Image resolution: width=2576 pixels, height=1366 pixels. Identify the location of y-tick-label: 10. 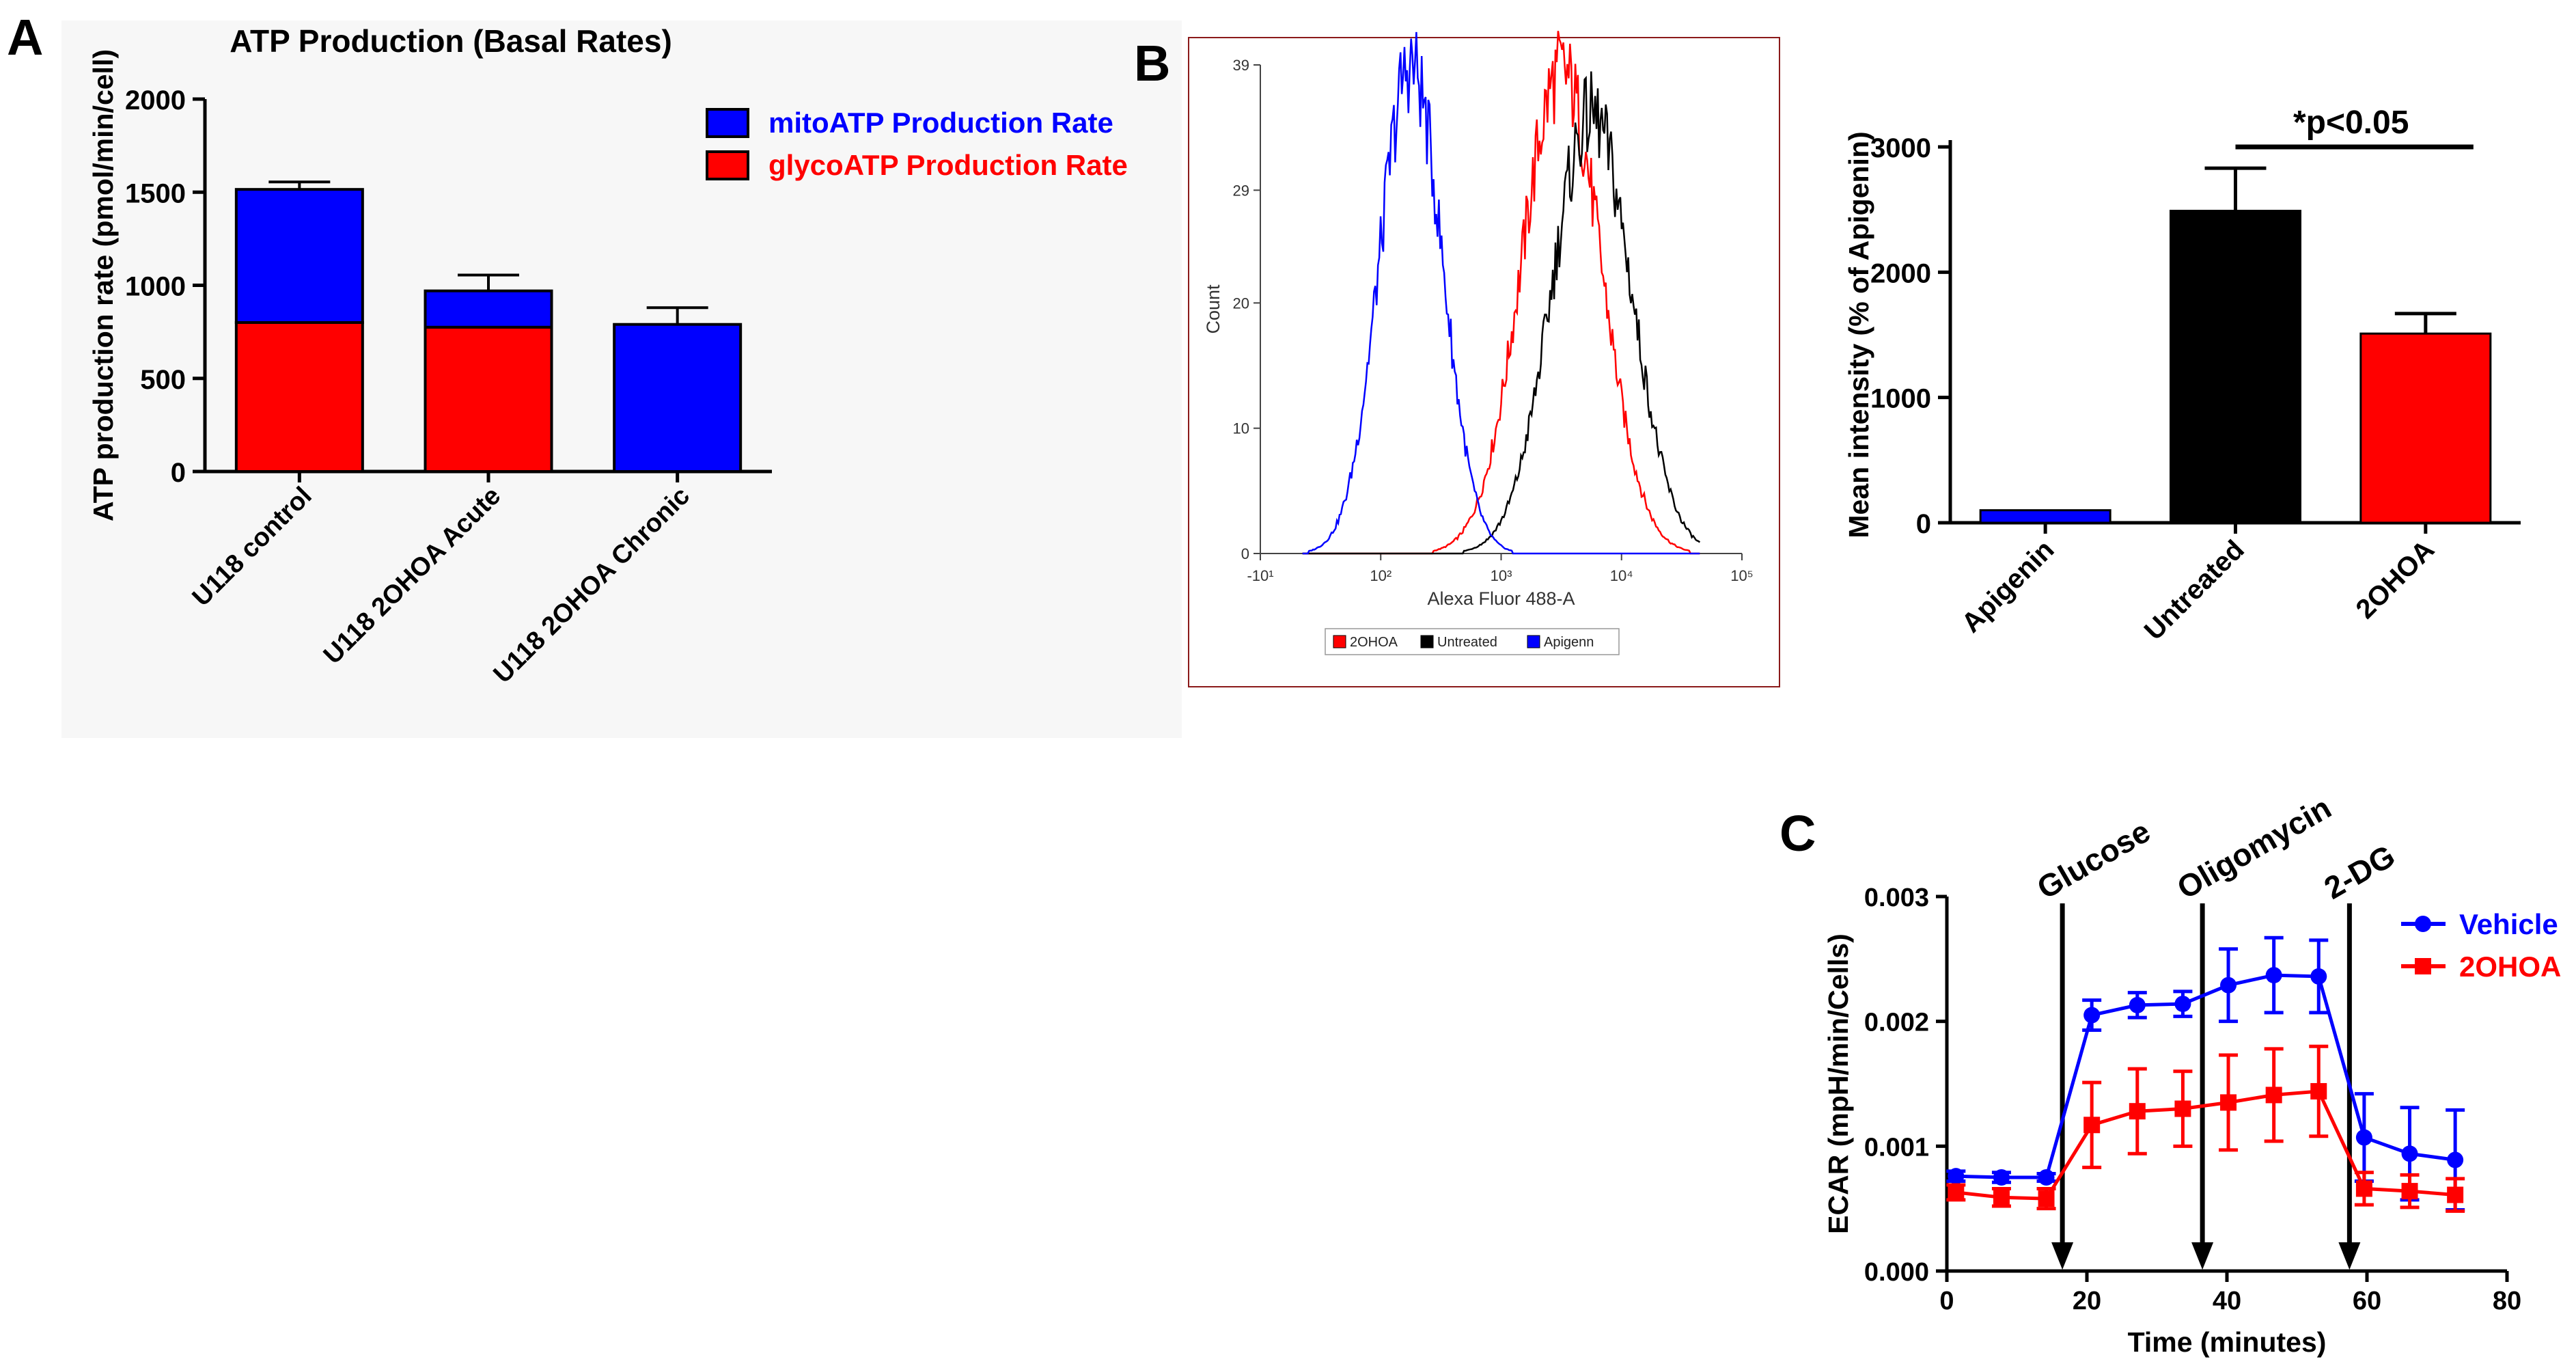
(1241, 429).